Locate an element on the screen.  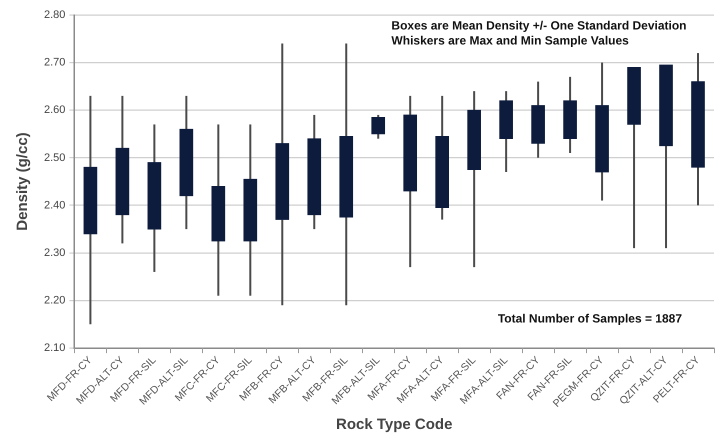
y-tick-label: 2.40 is located at coordinates (55, 205).